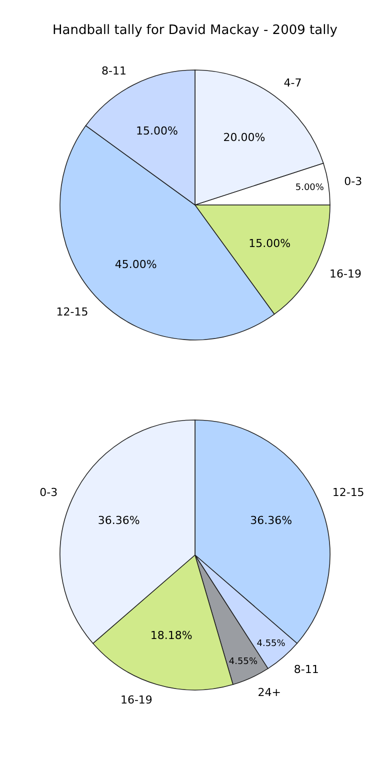  I want to click on data-label: 5.00%, so click(309, 187).